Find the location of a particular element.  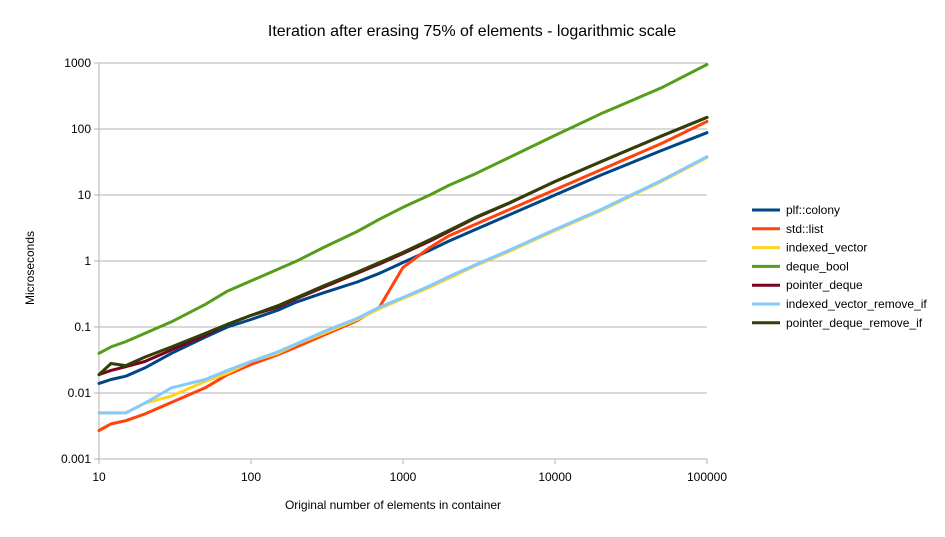

y-tick-label: 0.01 is located at coordinates (80, 393).